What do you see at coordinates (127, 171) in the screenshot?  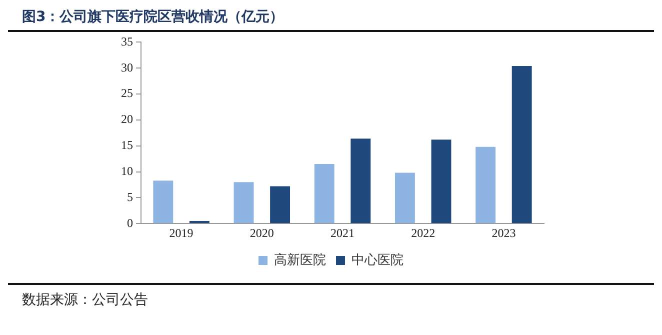 I see `y-tick-label: 10` at bounding box center [127, 171].